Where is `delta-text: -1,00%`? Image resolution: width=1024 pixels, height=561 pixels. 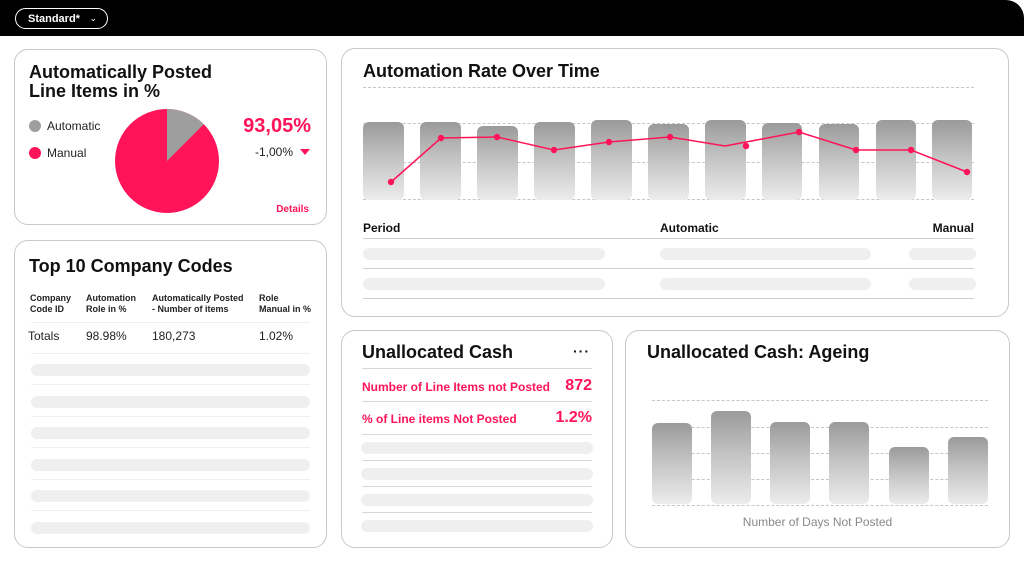 delta-text: -1,00% is located at coordinates (273, 152).